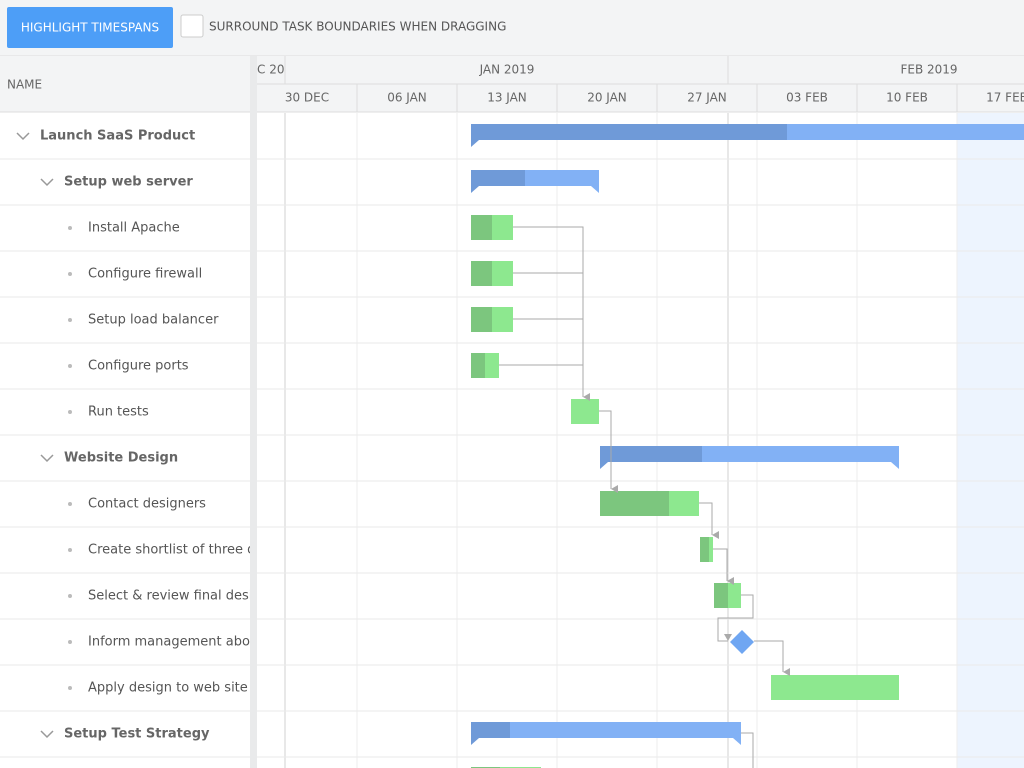 The image size is (1024, 768). What do you see at coordinates (990, 440) in the screenshot?
I see `timespan-highlight` at bounding box center [990, 440].